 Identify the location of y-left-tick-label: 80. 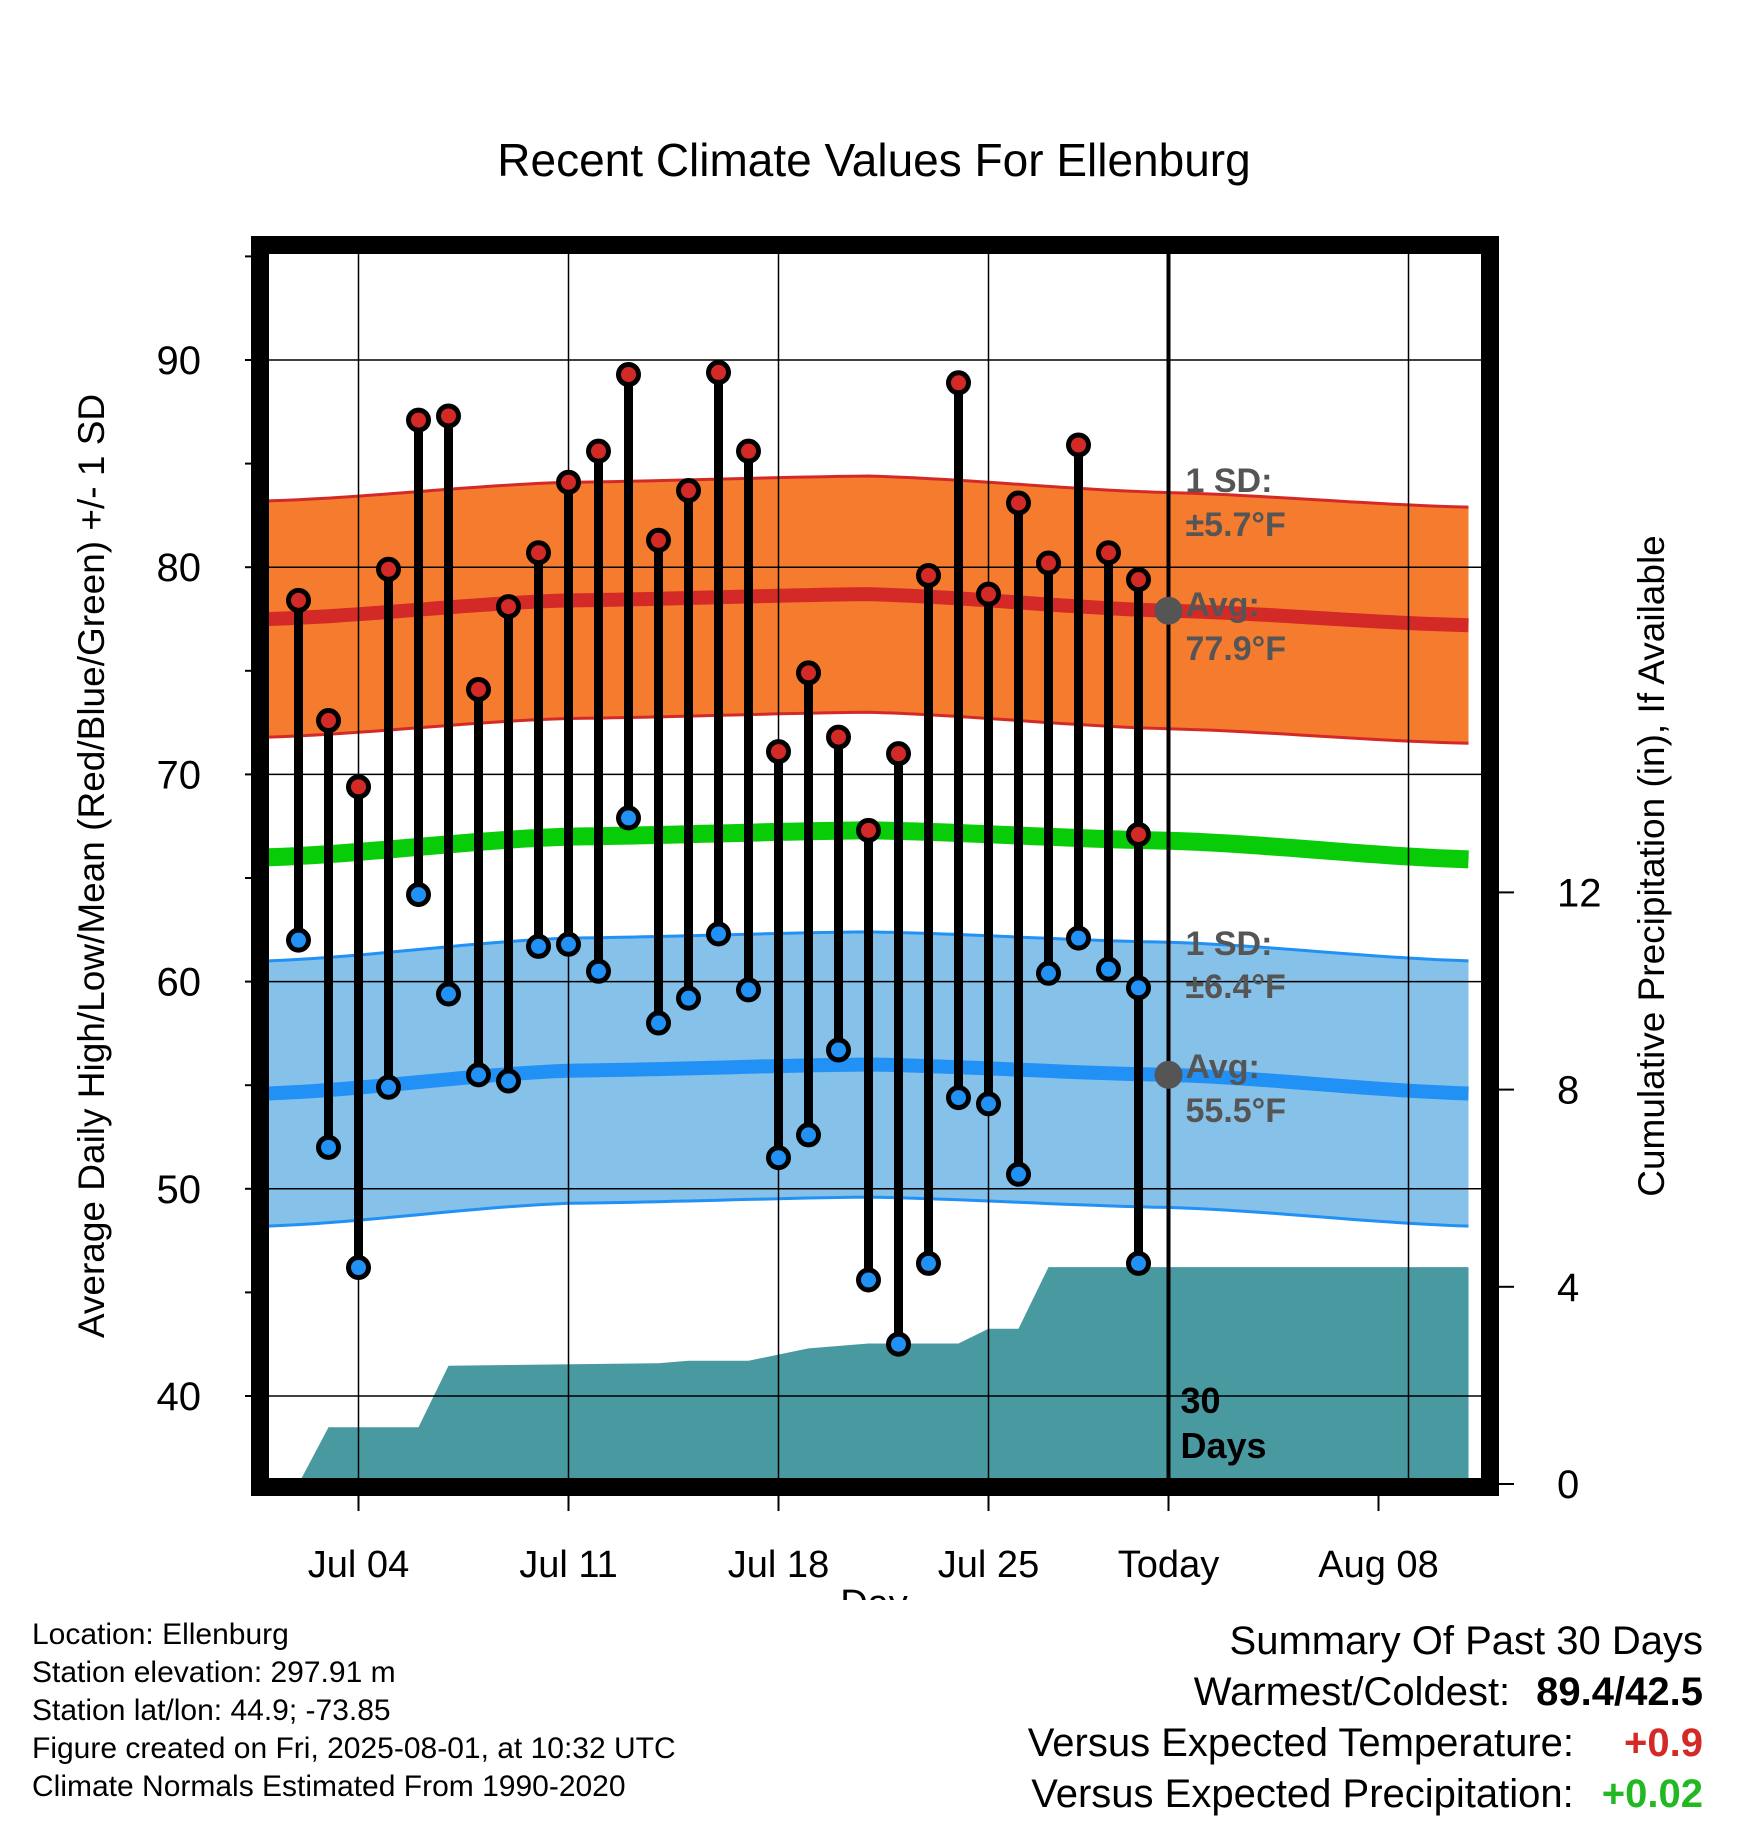
(179, 568).